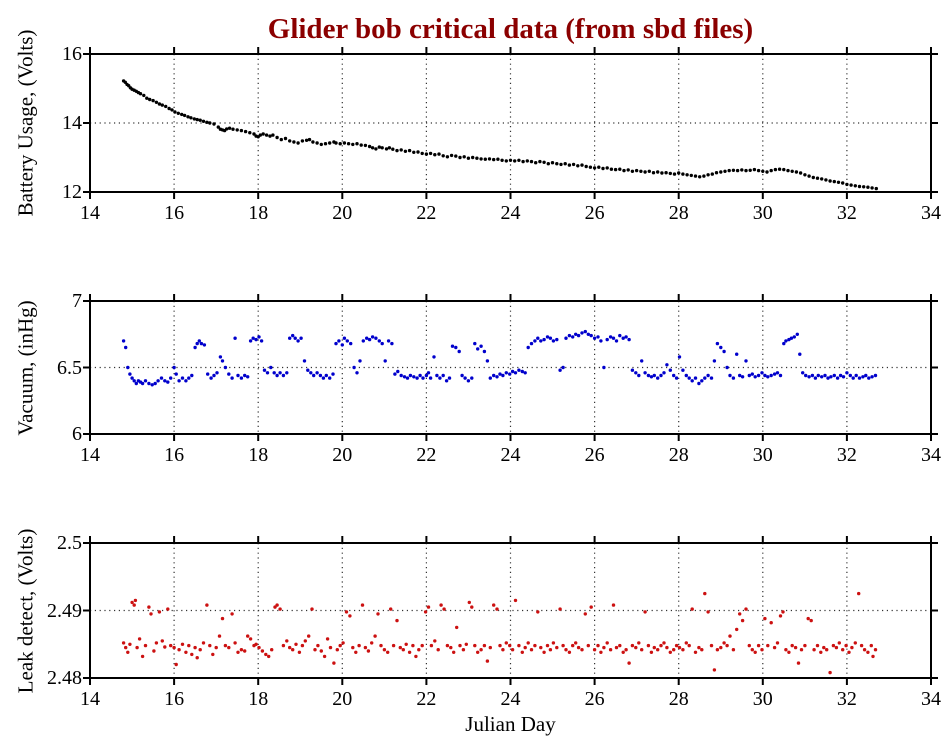 This screenshot has width=950, height=745. What do you see at coordinates (25, 610) in the screenshot?
I see `leak-plot-ylabel: Leak detect, (Volts)` at bounding box center [25, 610].